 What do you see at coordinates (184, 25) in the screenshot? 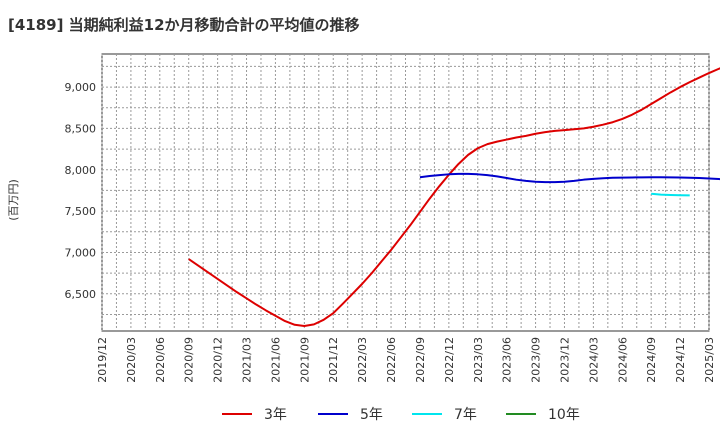
I see `chart-title: [4189] 当期純利益12か月移動合計の平均値の推移` at bounding box center [184, 25].